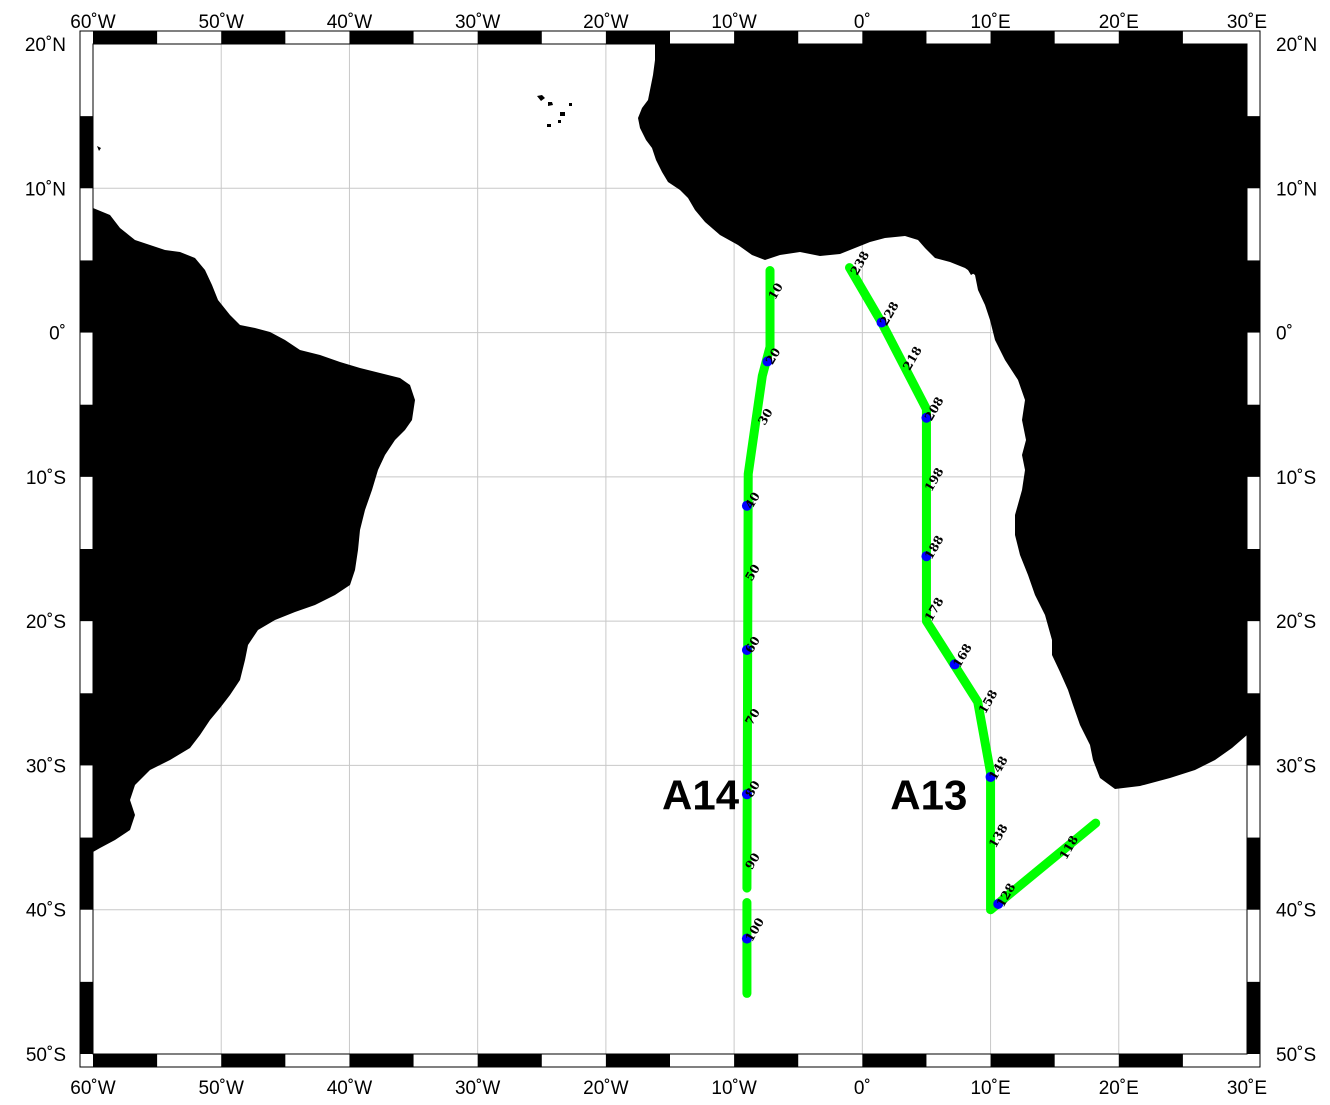  I want to click on lat-tick-label-right: 20˚S, so click(1296, 622).